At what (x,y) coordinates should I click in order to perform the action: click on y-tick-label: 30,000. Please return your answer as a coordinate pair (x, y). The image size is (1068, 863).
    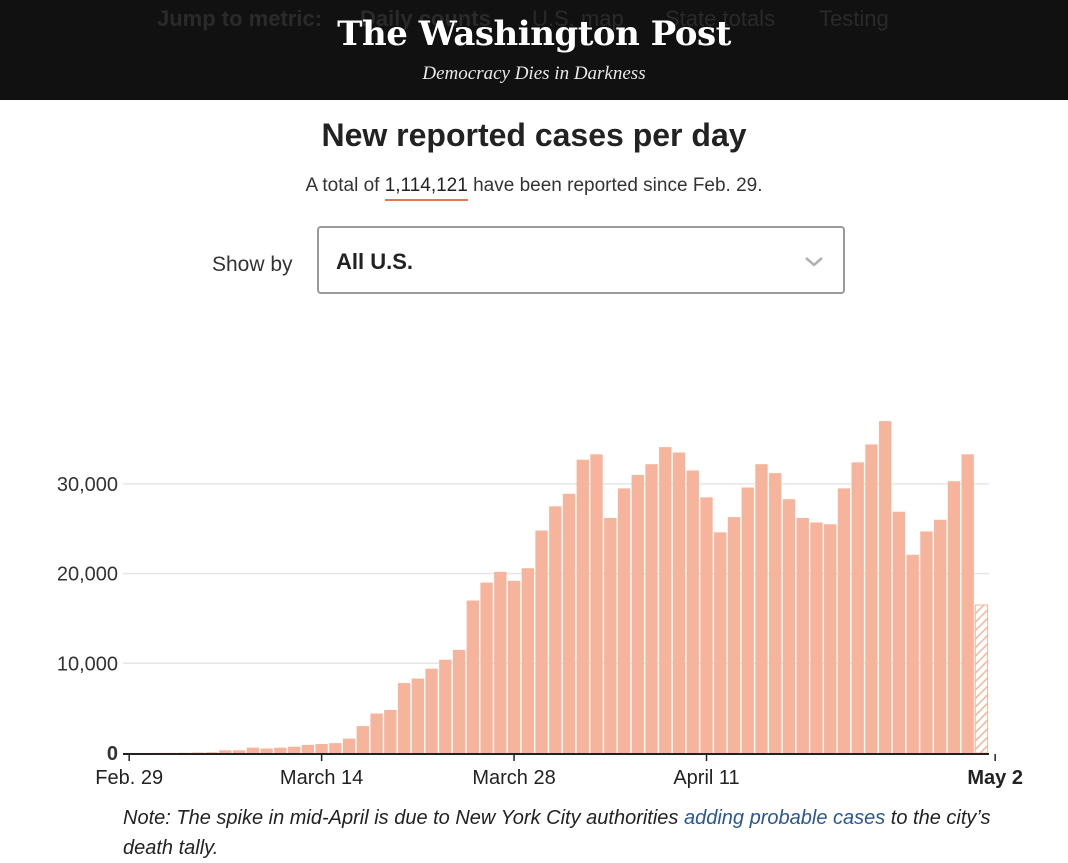
    Looking at the image, I should click on (87, 485).